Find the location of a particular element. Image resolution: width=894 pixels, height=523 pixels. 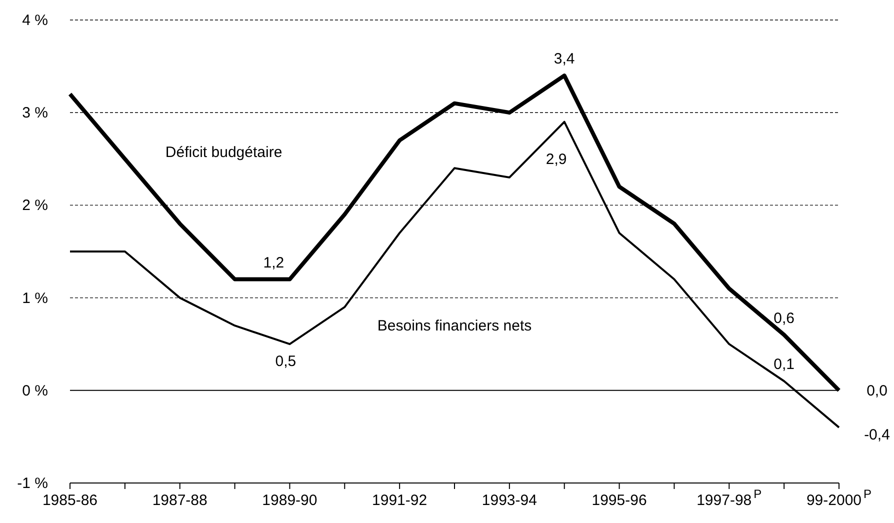

series-label: Déficit budgétaire is located at coordinates (223, 152).